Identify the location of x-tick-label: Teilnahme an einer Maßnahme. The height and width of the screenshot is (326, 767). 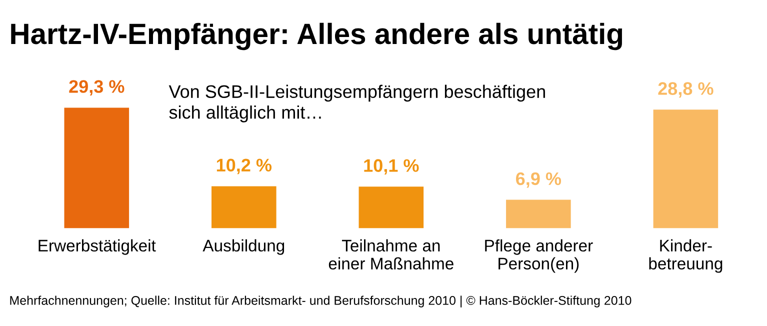
(391, 254).